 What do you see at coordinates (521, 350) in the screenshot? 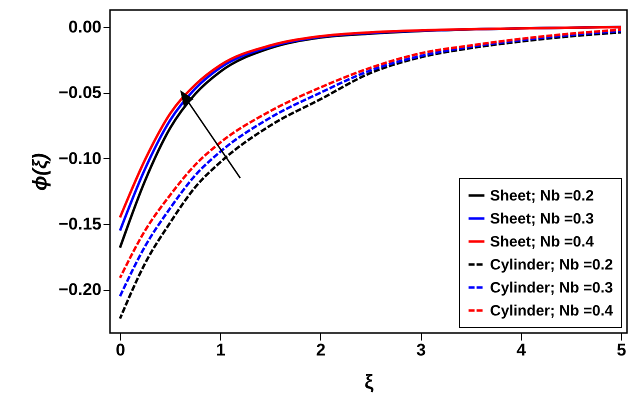
I see `x-tick-label: 4` at bounding box center [521, 350].